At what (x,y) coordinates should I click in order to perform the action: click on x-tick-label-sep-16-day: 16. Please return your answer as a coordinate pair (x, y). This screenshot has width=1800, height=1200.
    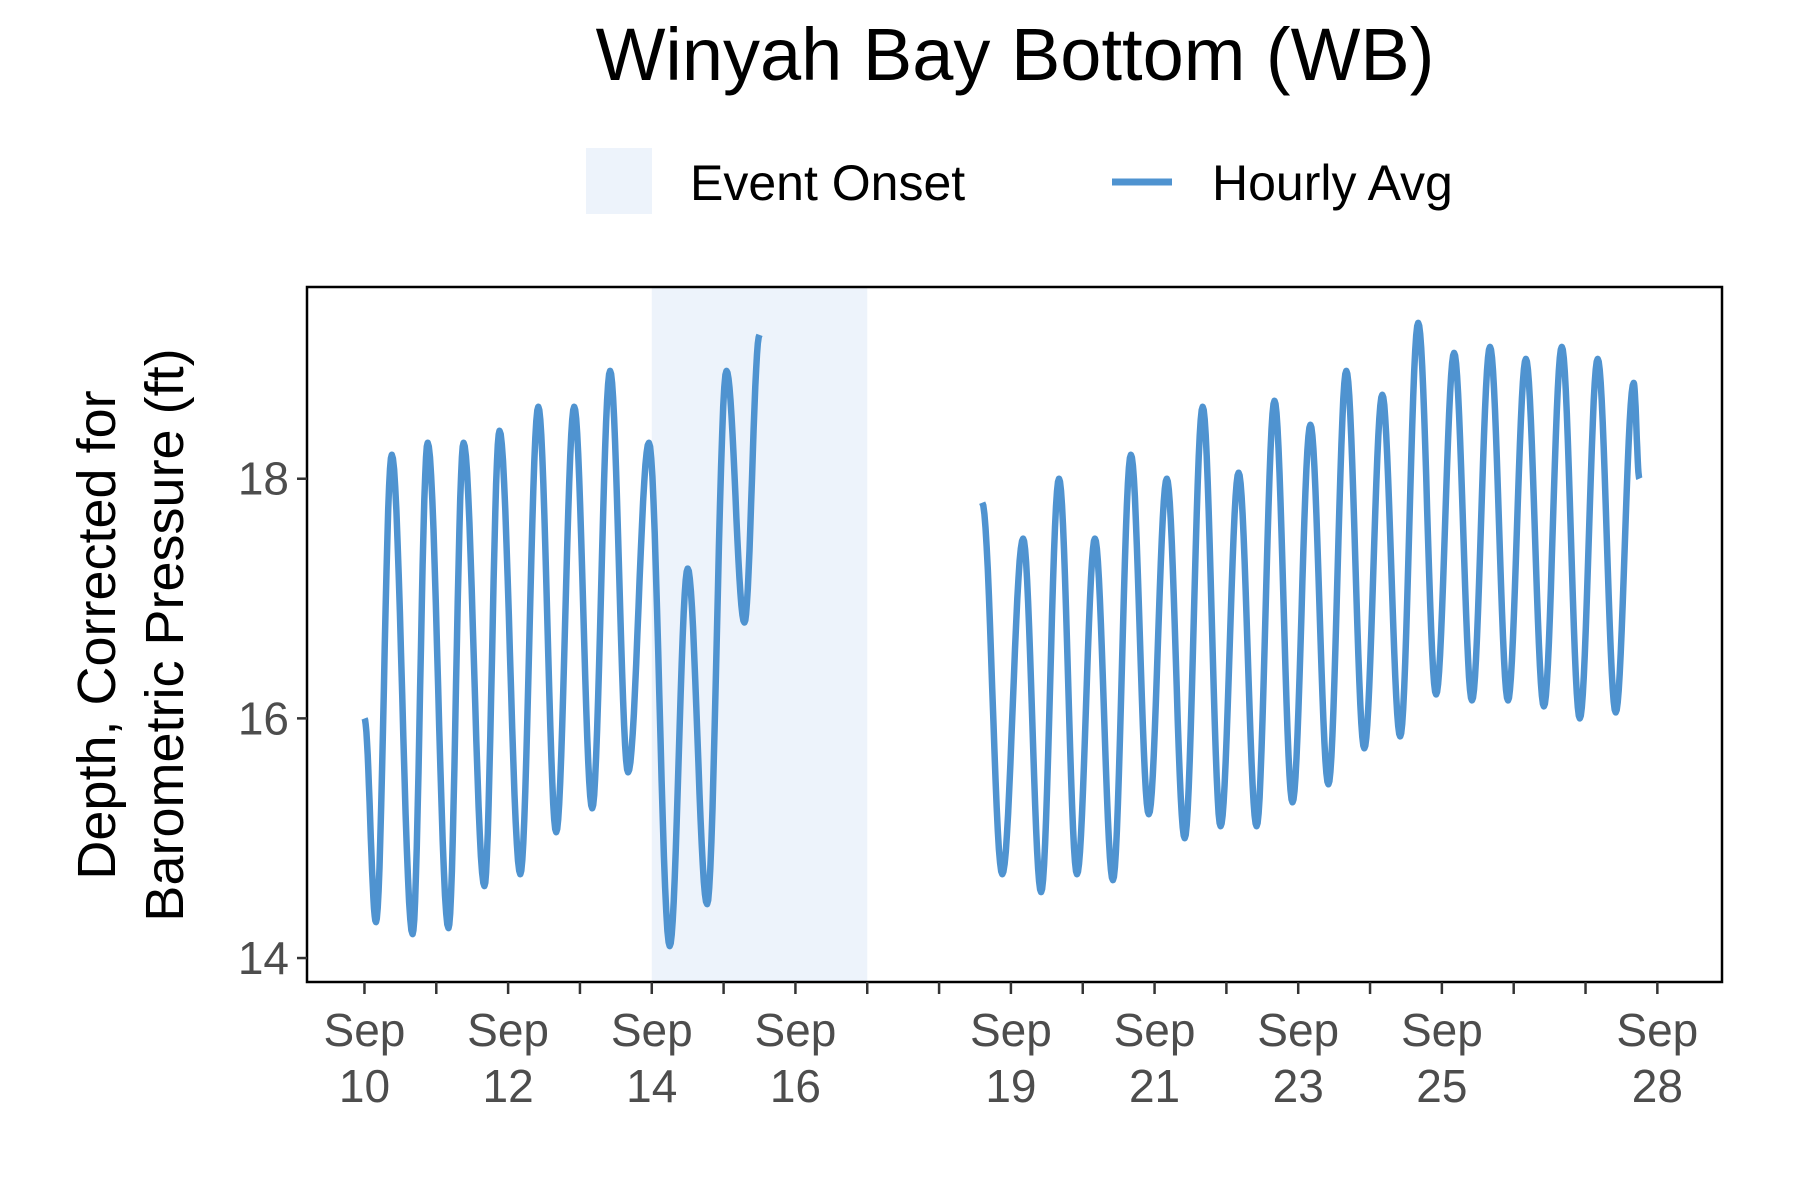
    Looking at the image, I should click on (795, 1086).